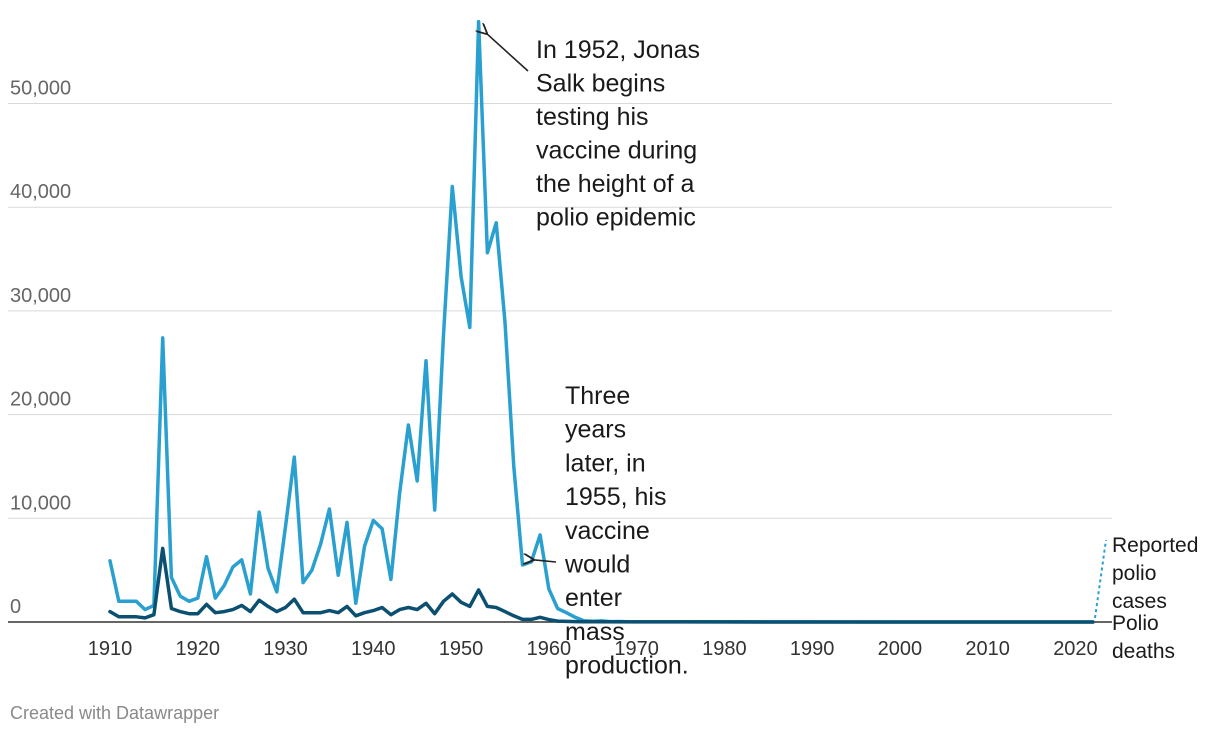 This screenshot has height=738, width=1220. I want to click on series-line-deaths, so click(601, 585).